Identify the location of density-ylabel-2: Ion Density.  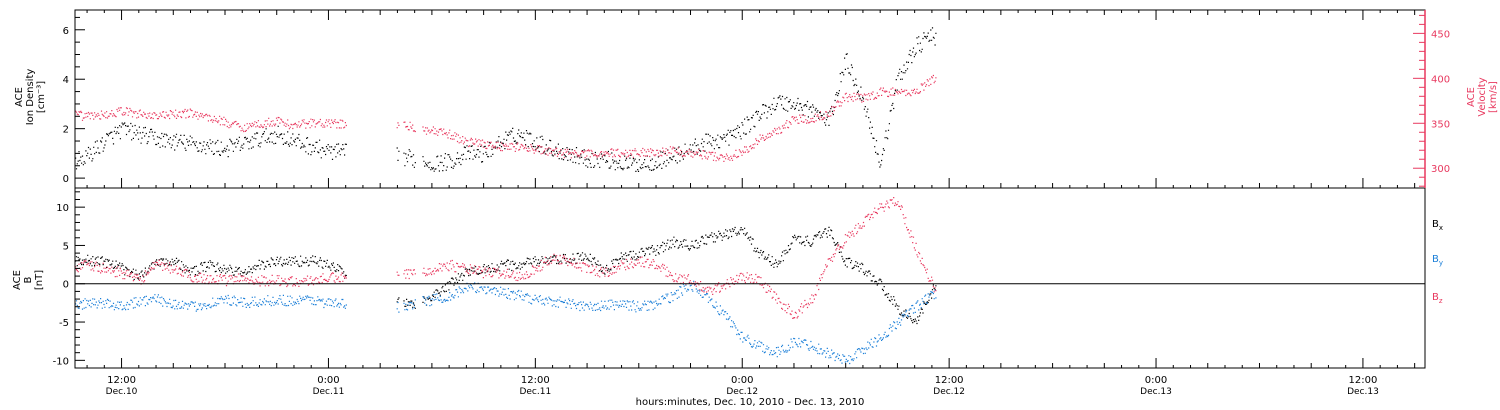
(30, 97).